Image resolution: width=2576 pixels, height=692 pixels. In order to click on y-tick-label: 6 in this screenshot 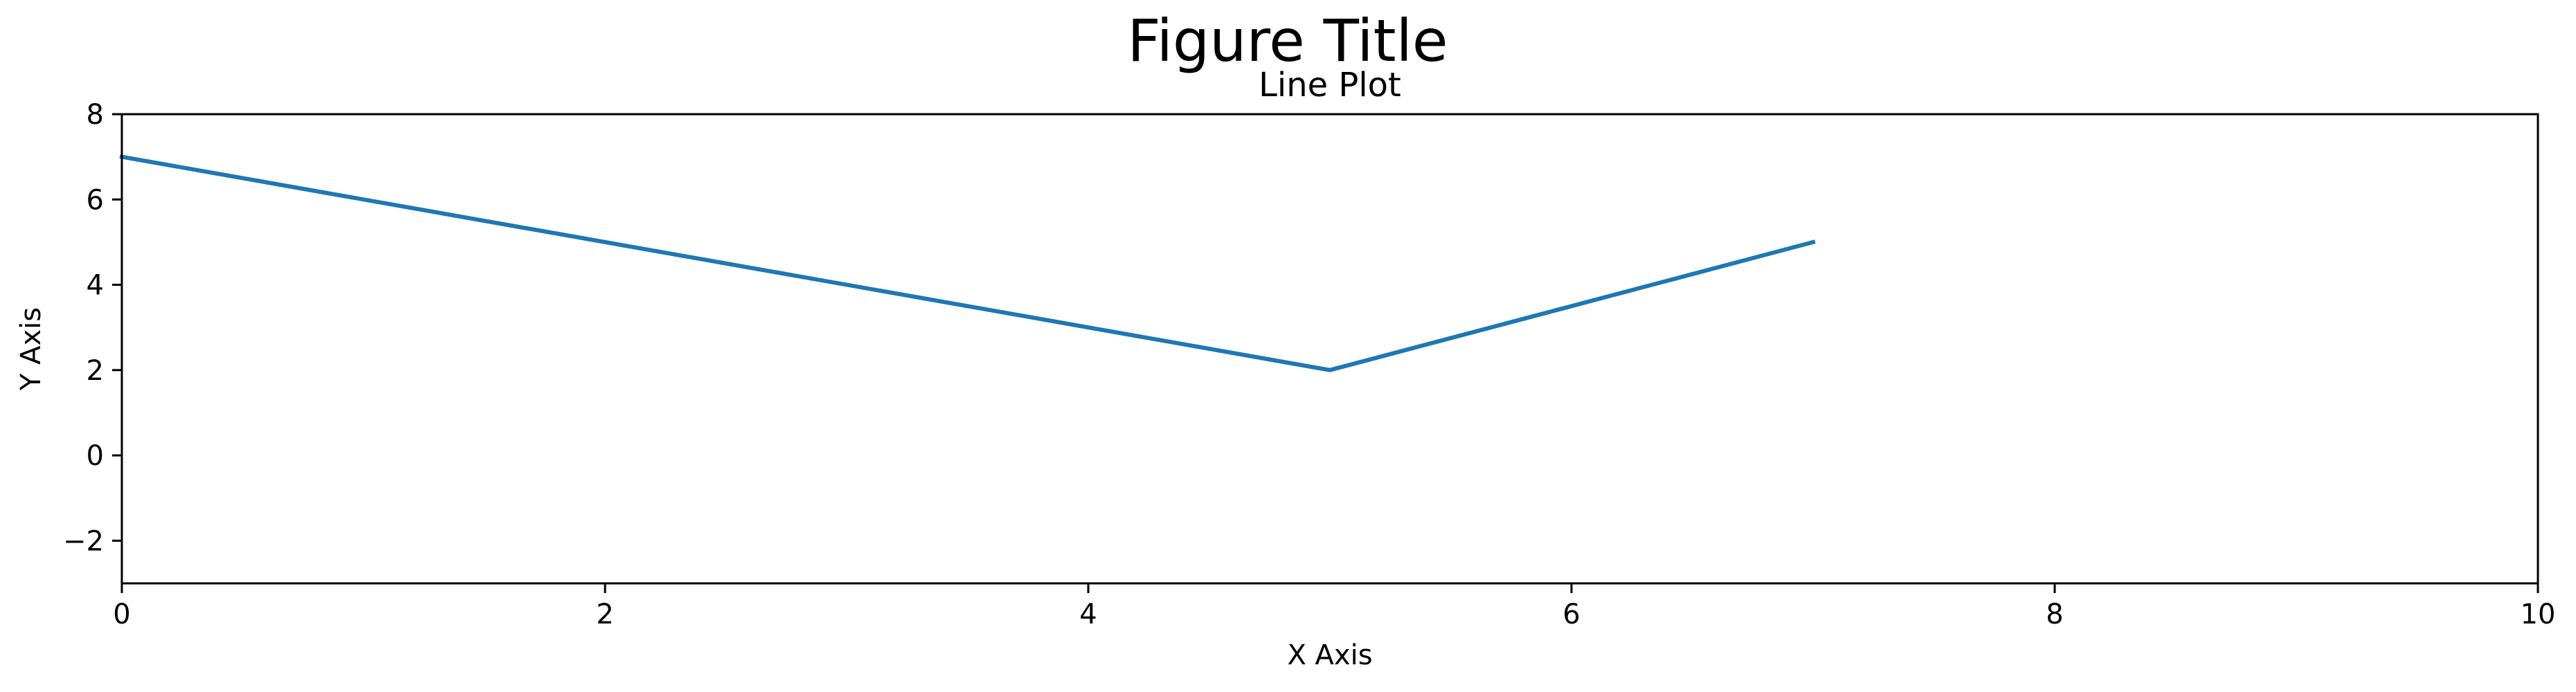, I will do `click(96, 200)`.